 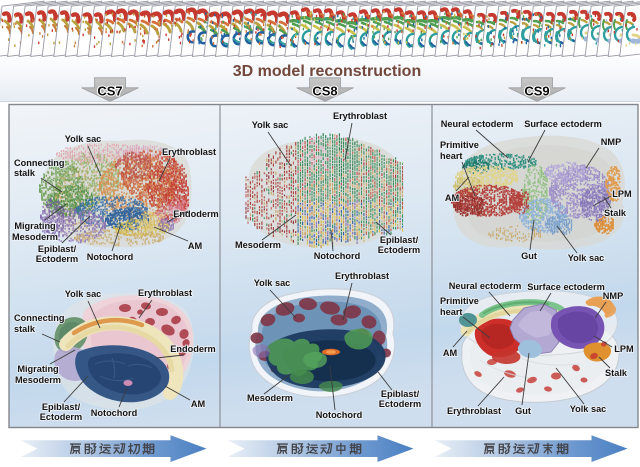 What do you see at coordinates (536, 91) in the screenshot?
I see `svg-text: CS9` at bounding box center [536, 91].